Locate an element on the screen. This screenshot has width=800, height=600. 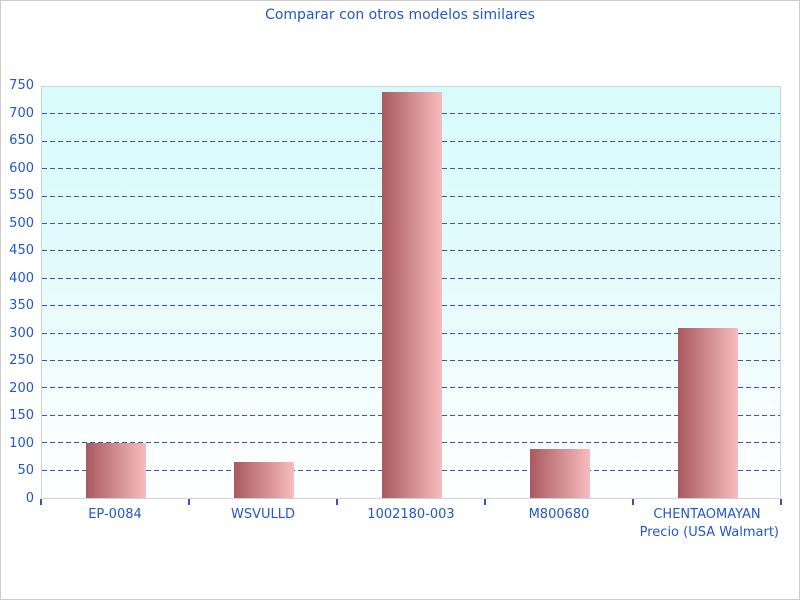
y-tick-label: 250 is located at coordinates (21, 361).